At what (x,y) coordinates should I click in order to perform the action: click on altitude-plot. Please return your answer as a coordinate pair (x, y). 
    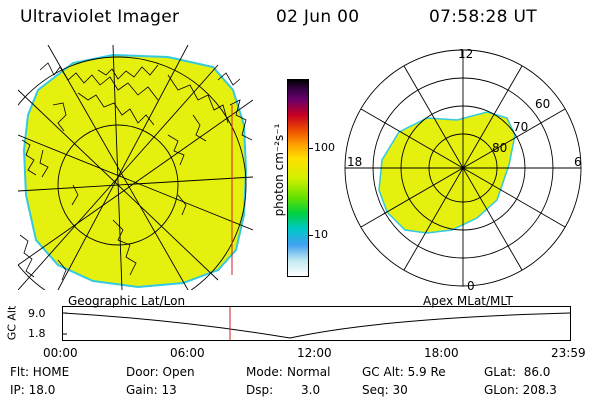
    Looking at the image, I should click on (316, 323).